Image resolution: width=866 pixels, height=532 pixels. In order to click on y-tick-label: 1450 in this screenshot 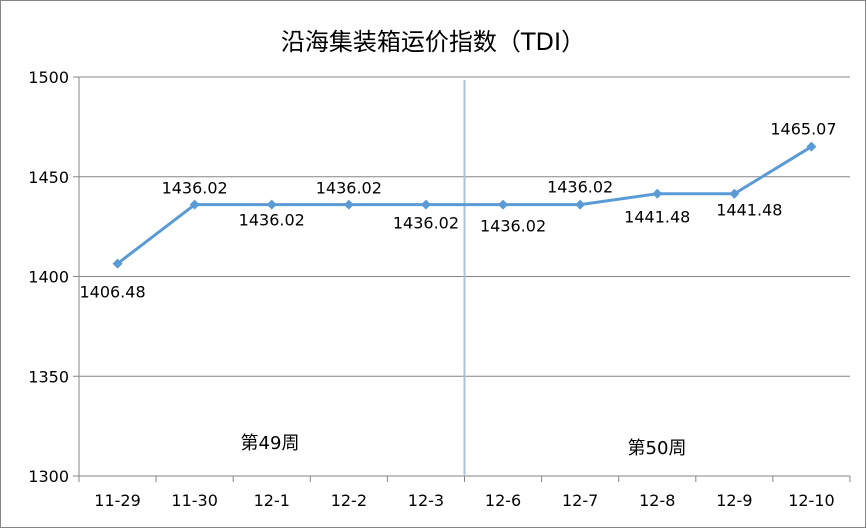, I will do `click(48, 177)`.